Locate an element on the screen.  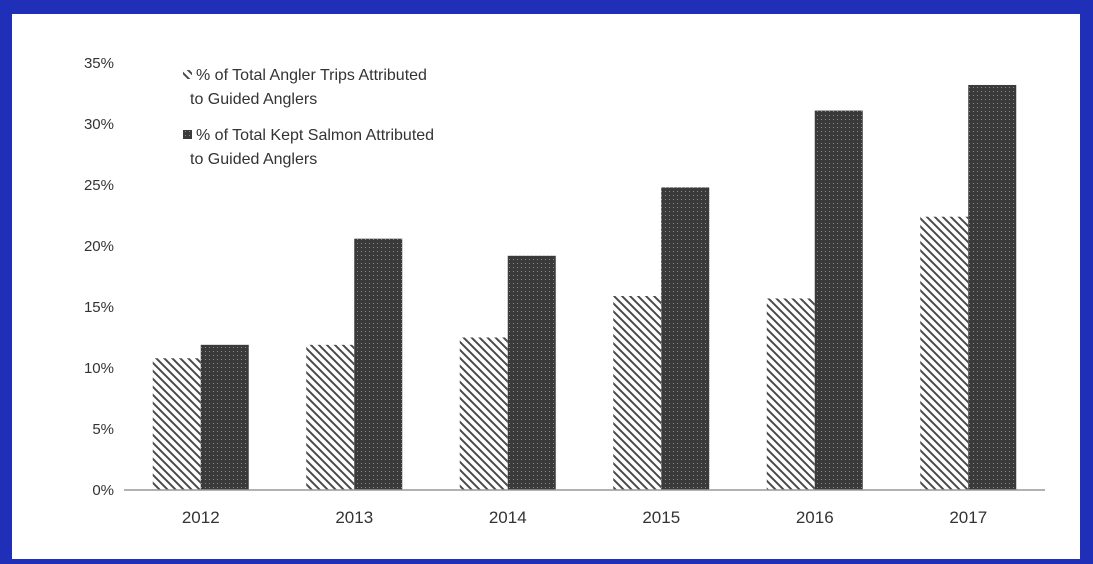
x-axis: 2012 2013 2014 2015 2016 2017 is located at coordinates (584, 517).